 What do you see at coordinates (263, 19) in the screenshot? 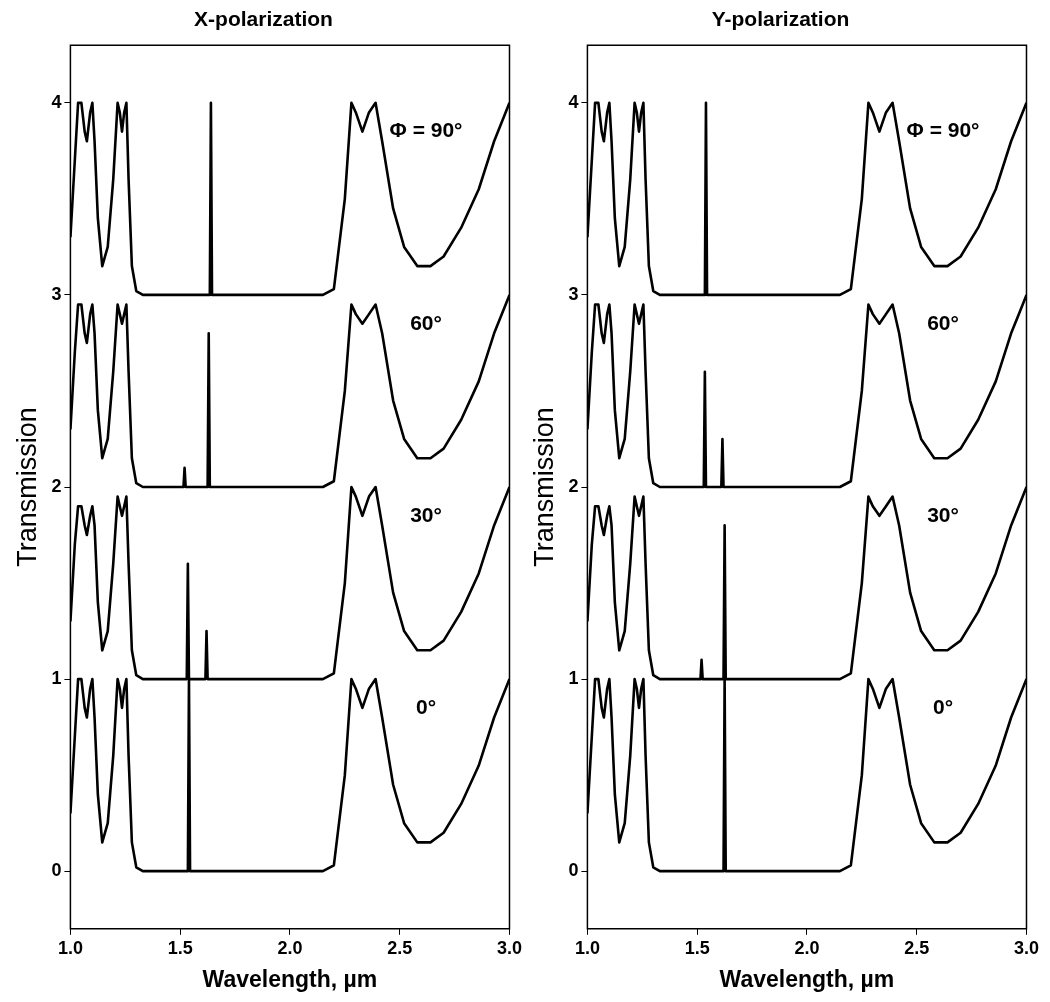
I see `chart-title: X-polarization` at bounding box center [263, 19].